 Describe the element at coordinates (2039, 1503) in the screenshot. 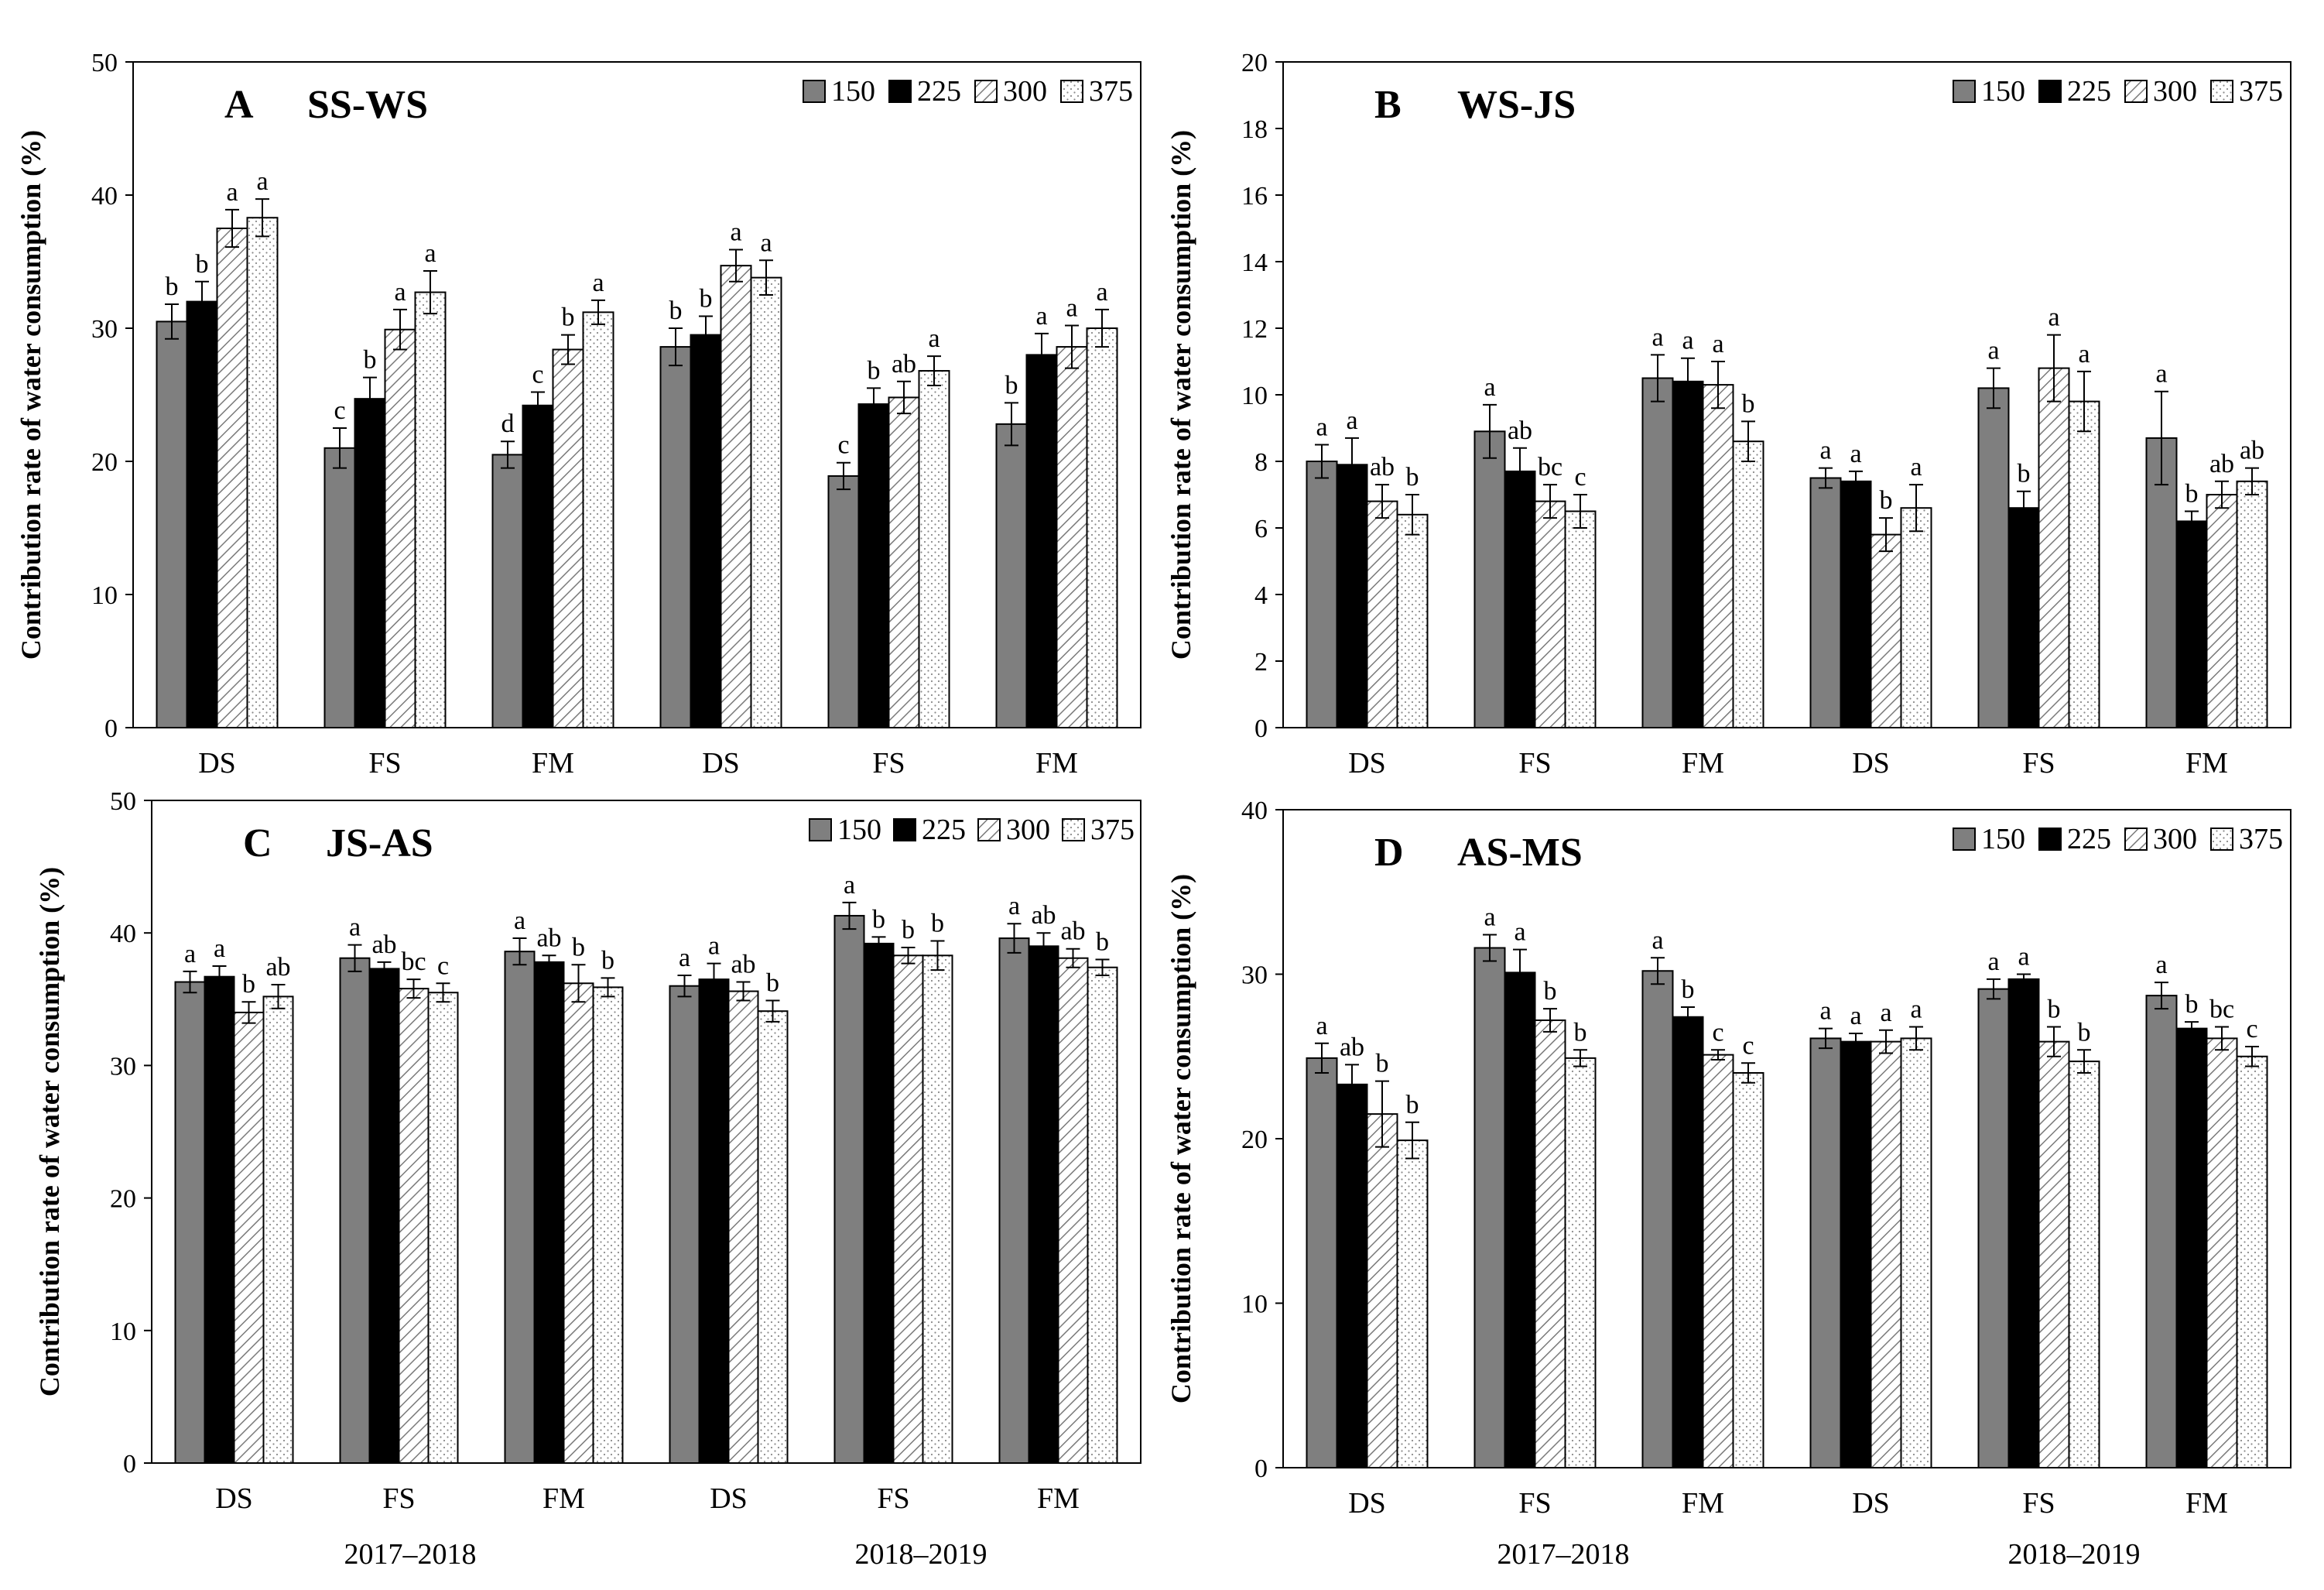

I see `panel-d-x-tick-label: FS` at that location.